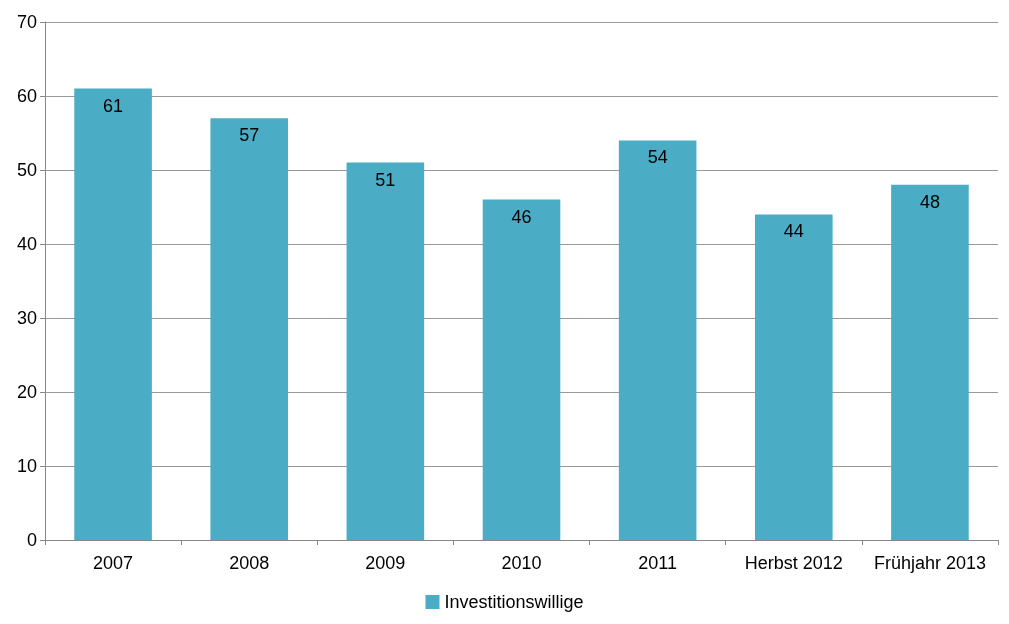  Describe the element at coordinates (26, 318) in the screenshot. I see `y-tick-label: 30` at that location.